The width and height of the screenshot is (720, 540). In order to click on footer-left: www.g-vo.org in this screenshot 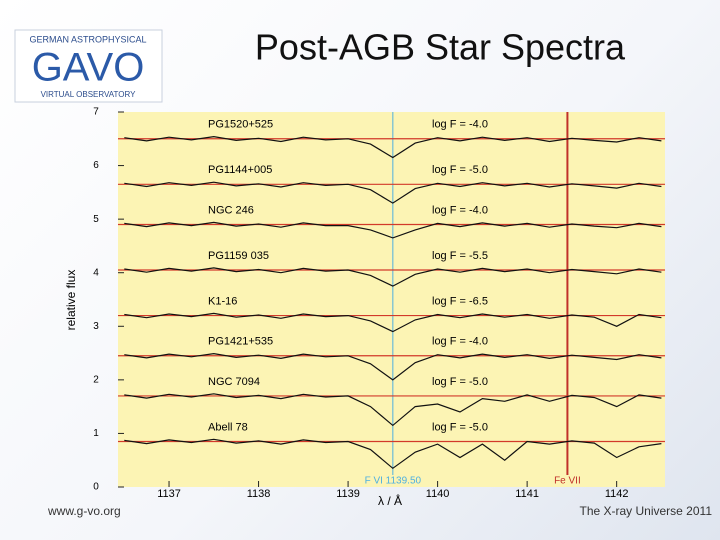, I will do `click(84, 511)`.